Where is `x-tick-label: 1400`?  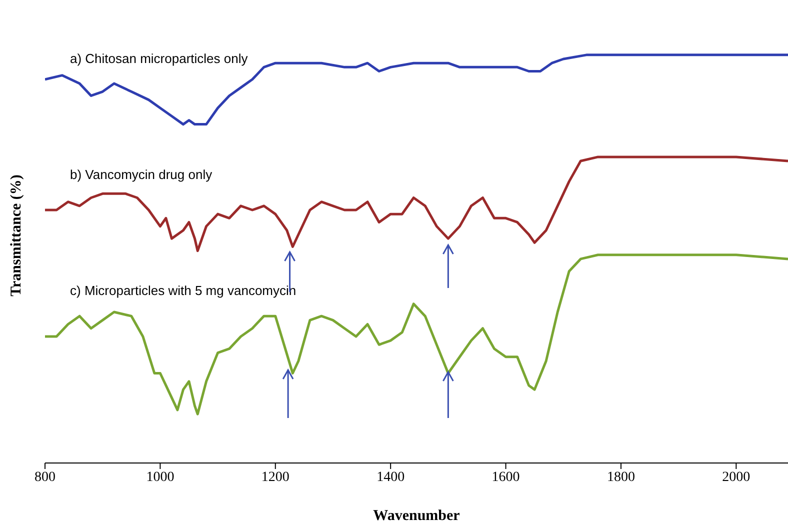
x-tick-label: 1400 is located at coordinates (390, 477).